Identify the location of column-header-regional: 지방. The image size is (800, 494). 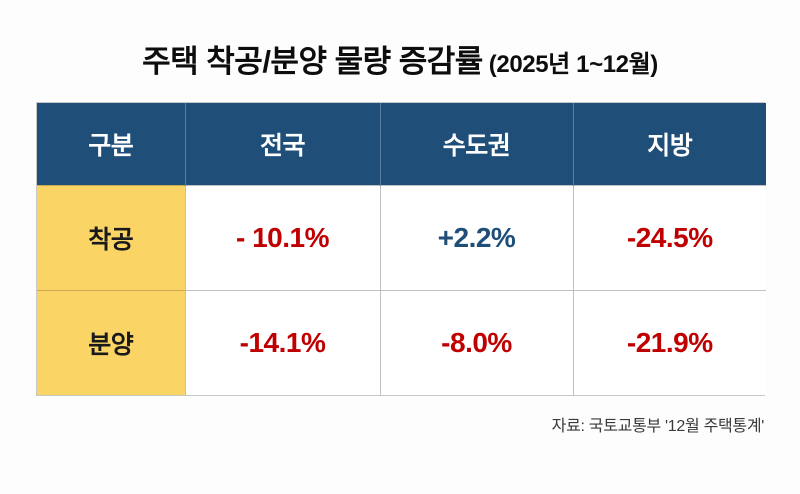
(669, 144).